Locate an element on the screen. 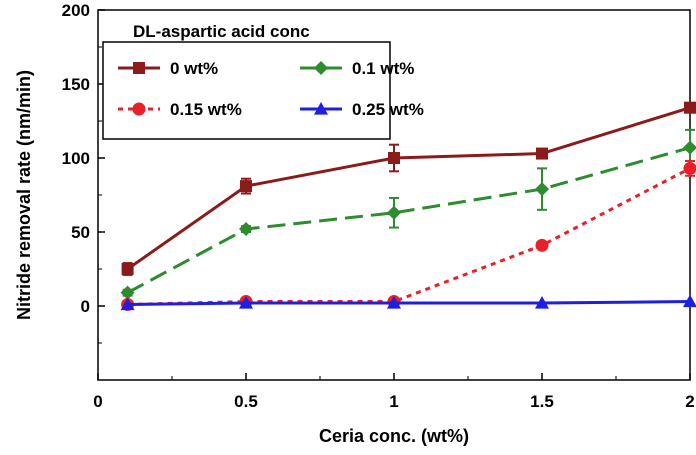  legend-item-0: 0 wt% is located at coordinates (168, 68).